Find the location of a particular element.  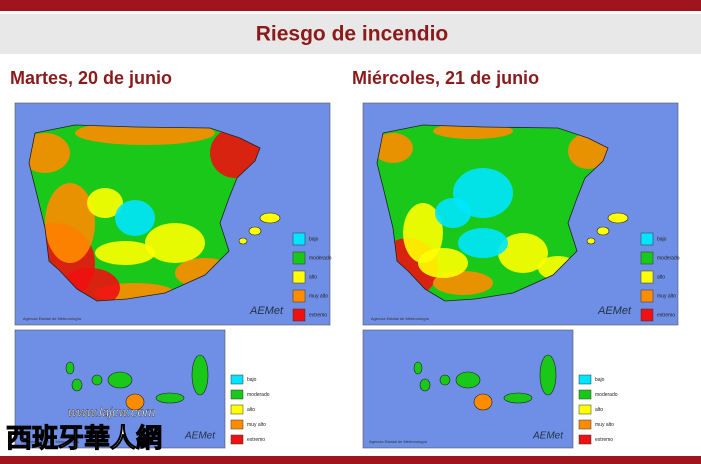

land is located at coordinates (492, 213).